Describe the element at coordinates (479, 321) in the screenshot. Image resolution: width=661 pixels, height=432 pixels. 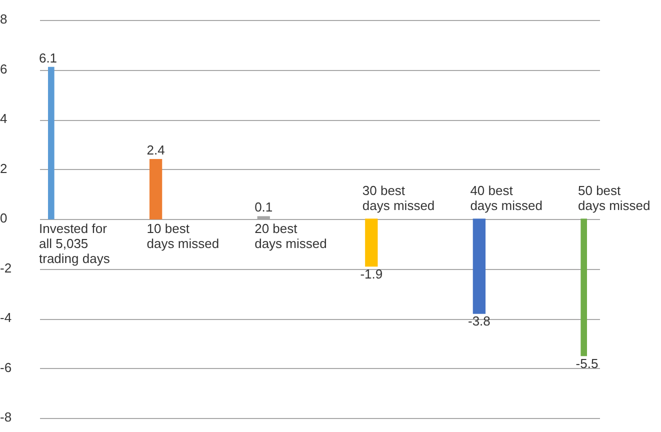
I see `data-label: -3.8` at that location.